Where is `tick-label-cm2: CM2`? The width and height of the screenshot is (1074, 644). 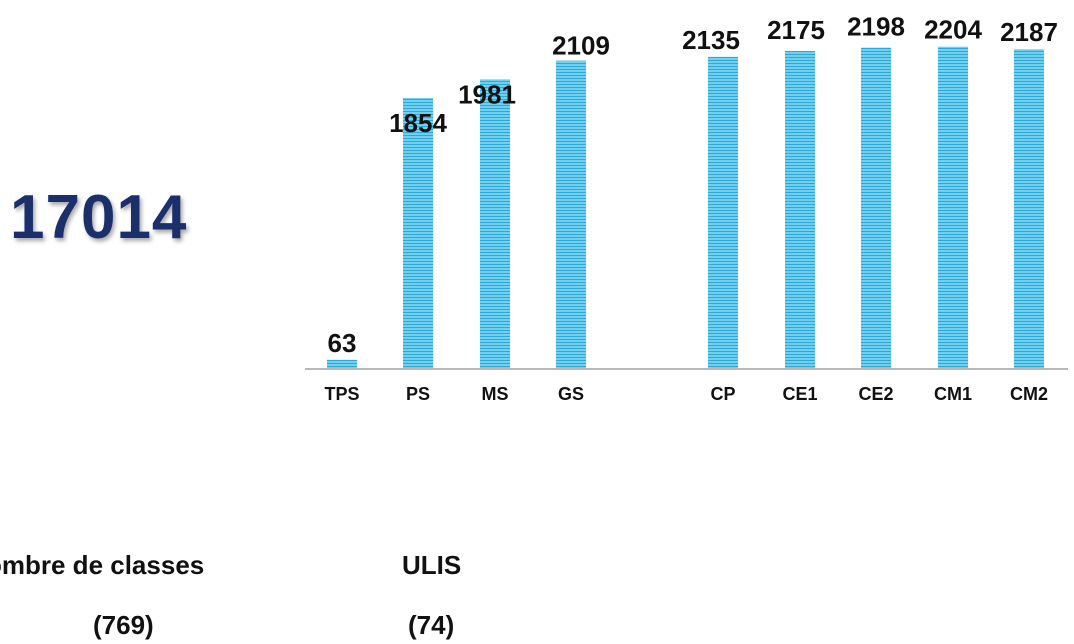 tick-label-cm2: CM2 is located at coordinates (1029, 394).